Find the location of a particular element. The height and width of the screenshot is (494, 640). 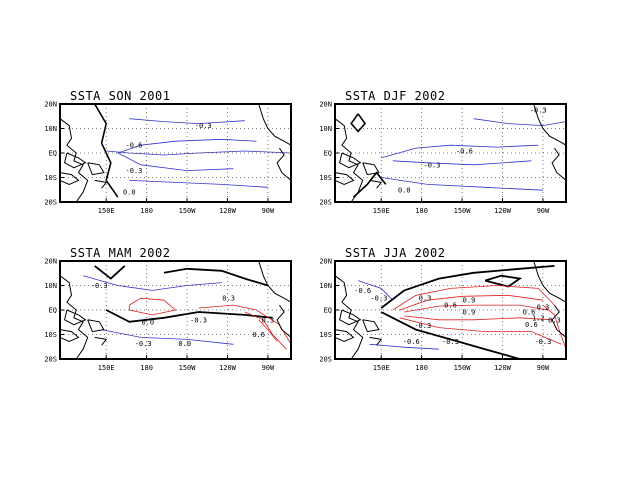

x-tick-label: 180 is located at coordinates (146, 368).